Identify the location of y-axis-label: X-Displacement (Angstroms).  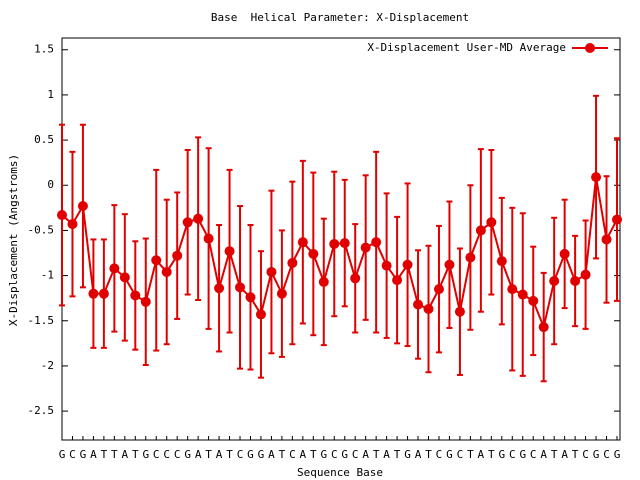
(13, 240).